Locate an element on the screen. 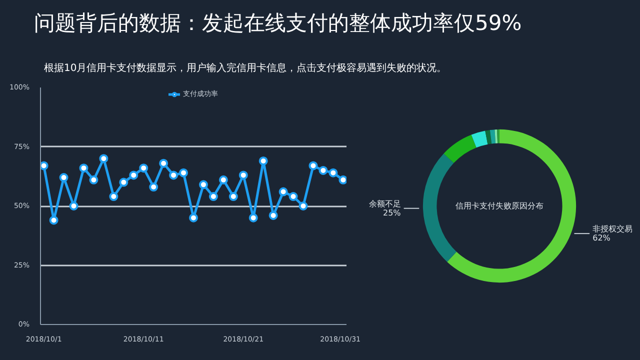 The height and width of the screenshot is (360, 640). data-label: 62% is located at coordinates (601, 238).